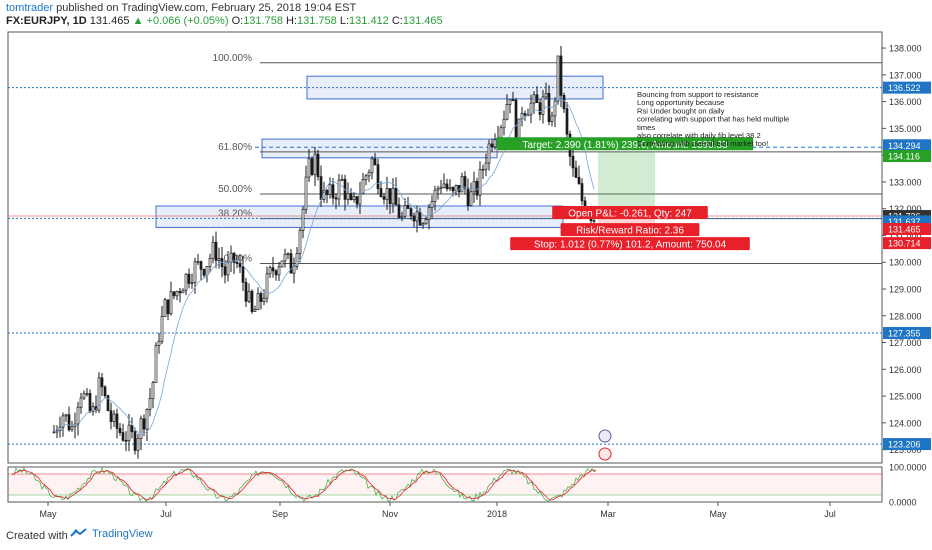 Image resolution: width=932 pixels, height=550 pixels. What do you see at coordinates (30, 8) in the screenshot?
I see `author-link: tomtrader` at bounding box center [30, 8].